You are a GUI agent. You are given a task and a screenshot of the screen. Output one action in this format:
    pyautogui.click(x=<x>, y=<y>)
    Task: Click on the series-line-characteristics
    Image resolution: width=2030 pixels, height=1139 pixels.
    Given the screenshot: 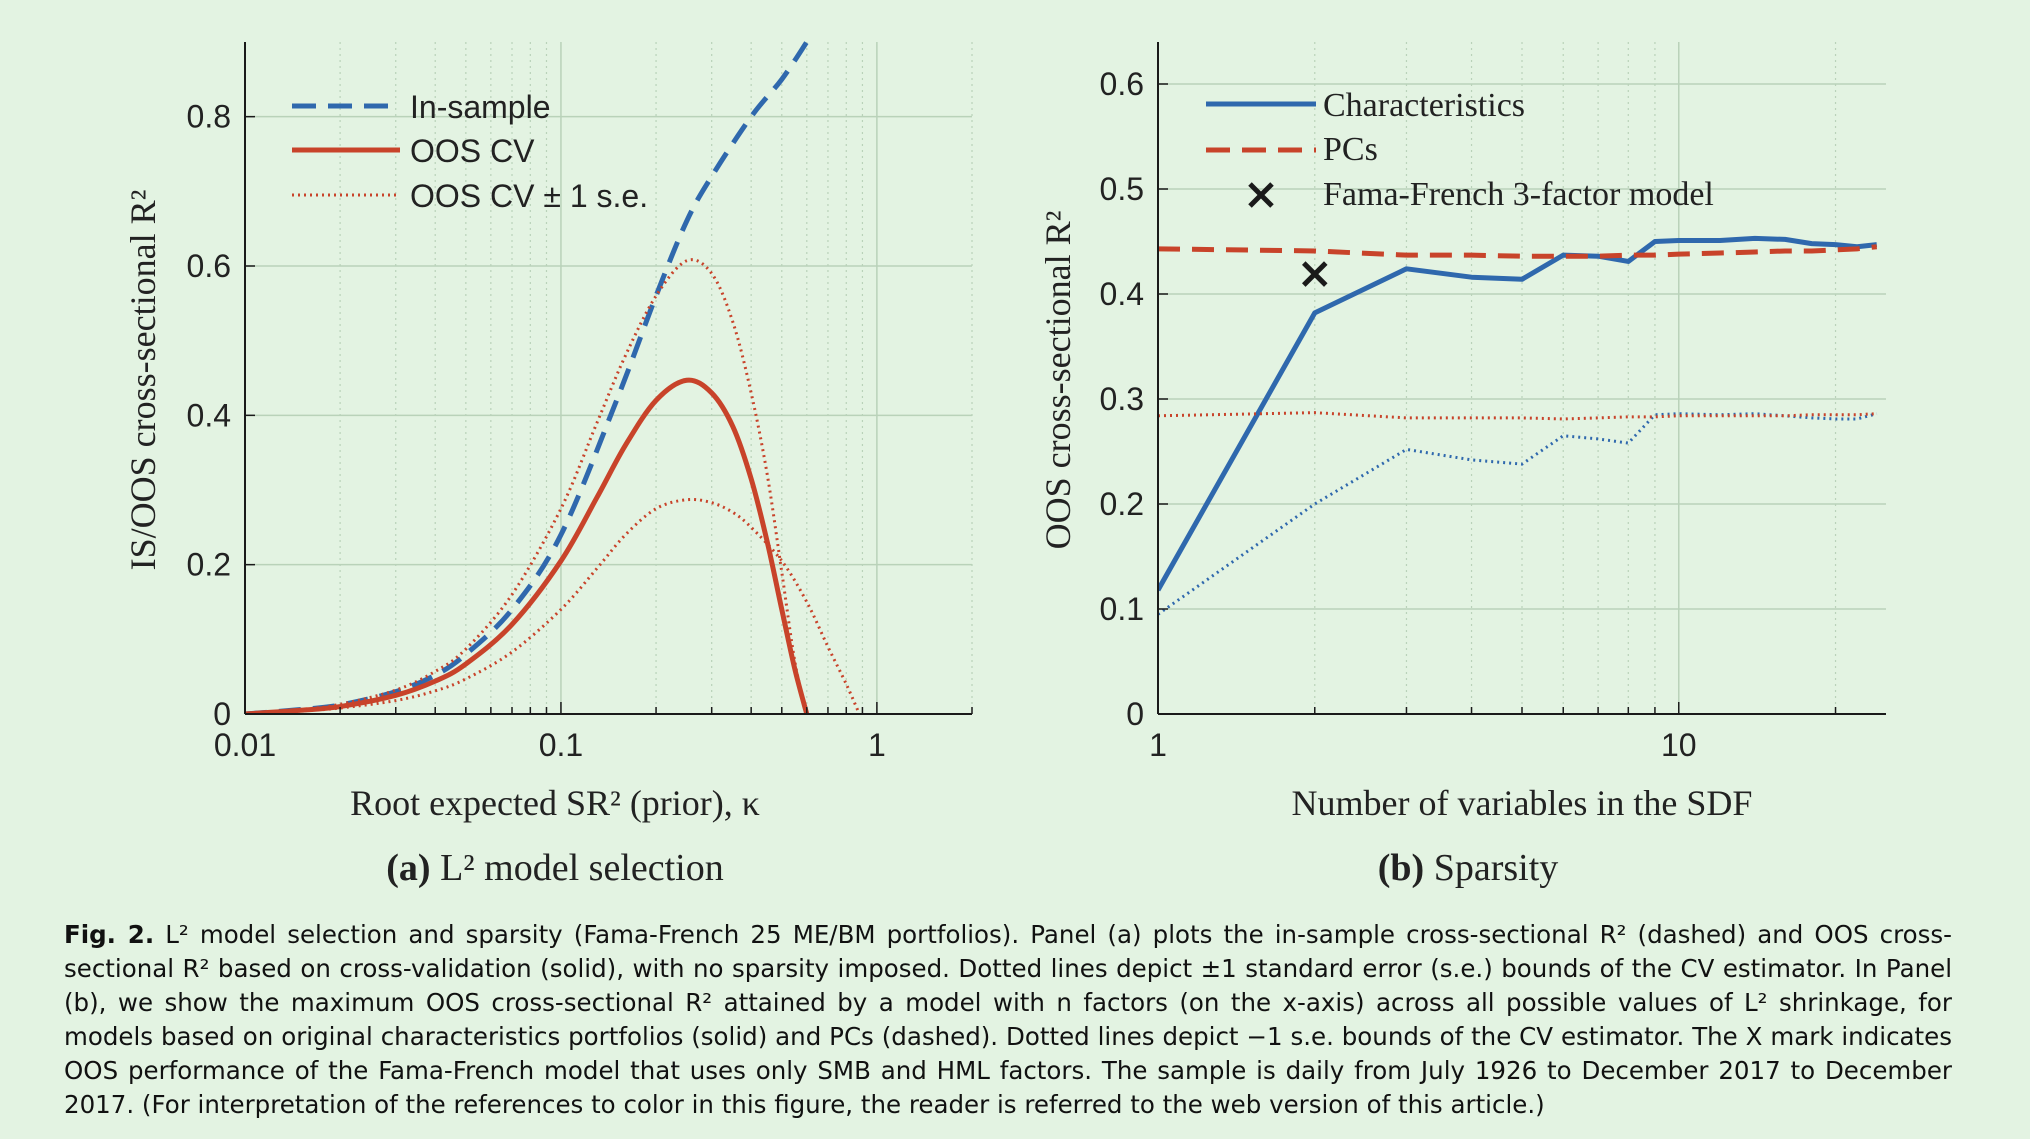 What is the action you would take?
    pyautogui.click(x=1518, y=413)
    